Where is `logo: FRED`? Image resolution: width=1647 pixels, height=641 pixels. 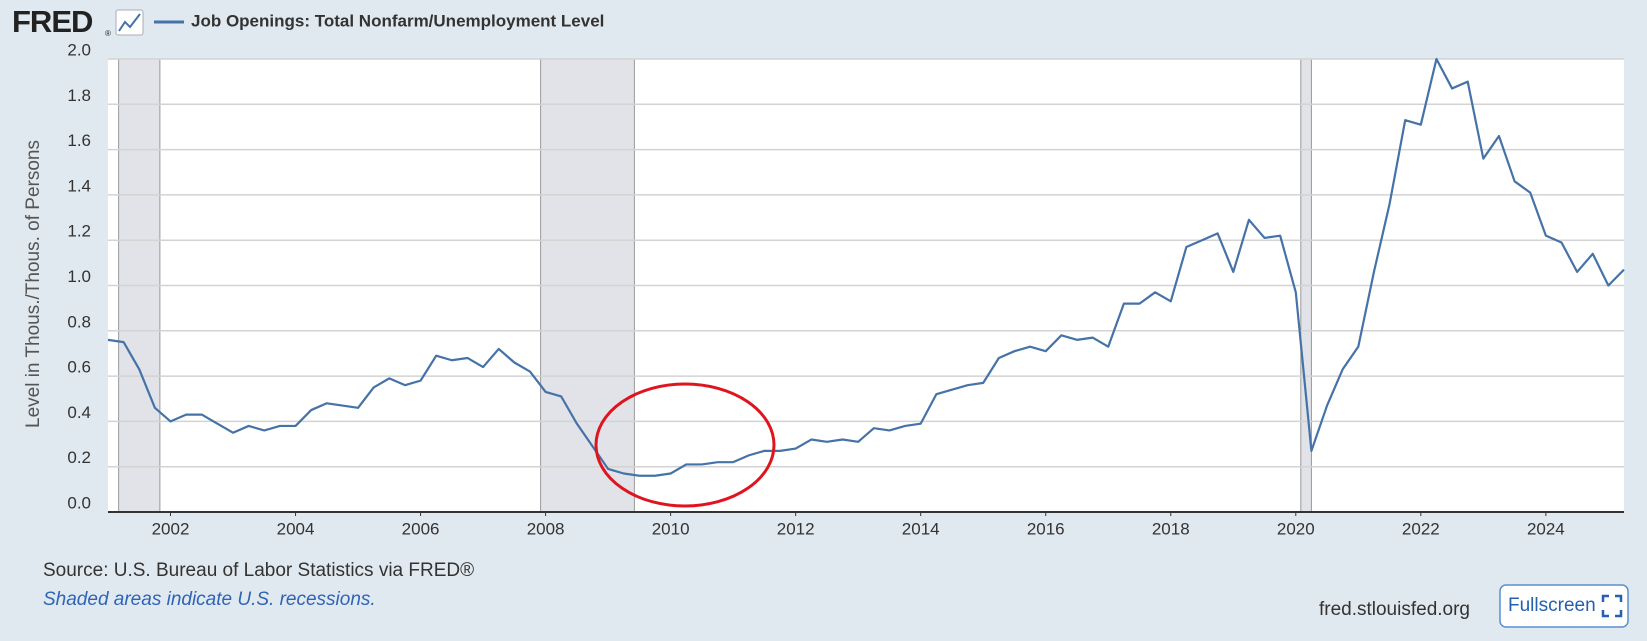 logo: FRED is located at coordinates (52, 21).